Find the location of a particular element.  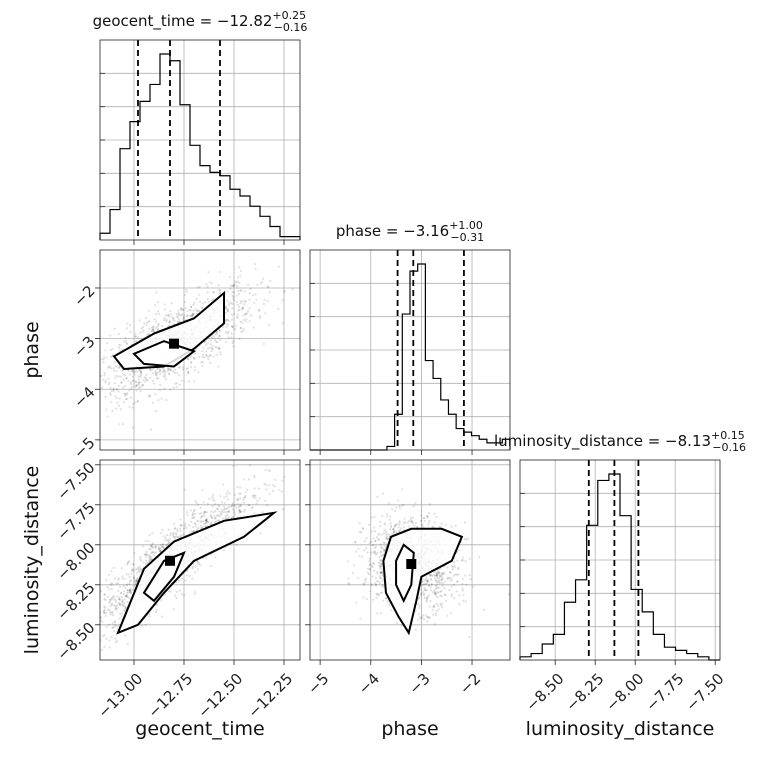

y-tick-label-phase: −3 is located at coordinates (84, 346).